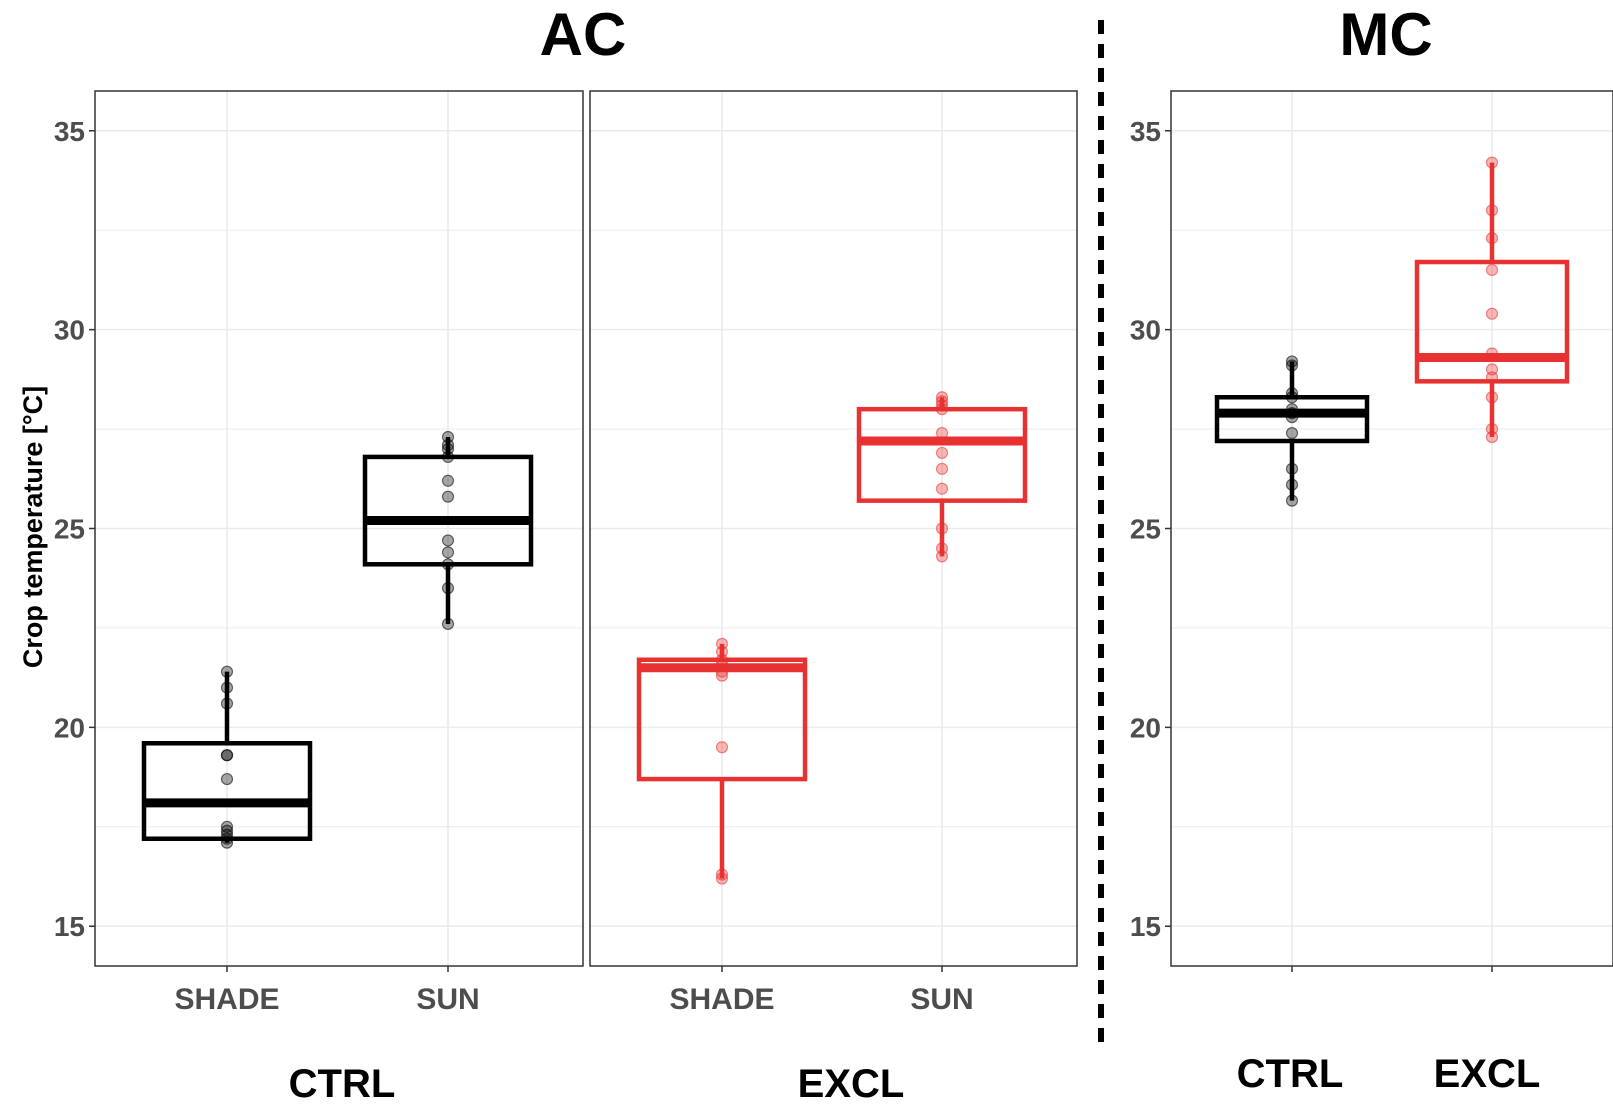 Image resolution: width=1613 pixels, height=1112 pixels. Describe the element at coordinates (69, 131) in the screenshot. I see `ac-y-tick-label: 35` at that location.